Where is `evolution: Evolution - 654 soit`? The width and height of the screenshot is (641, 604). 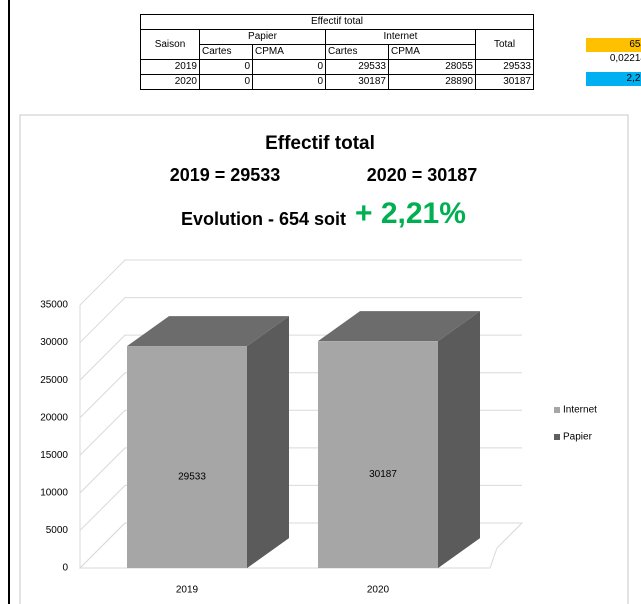
evolution: Evolution - 654 soit is located at coordinates (263, 219).